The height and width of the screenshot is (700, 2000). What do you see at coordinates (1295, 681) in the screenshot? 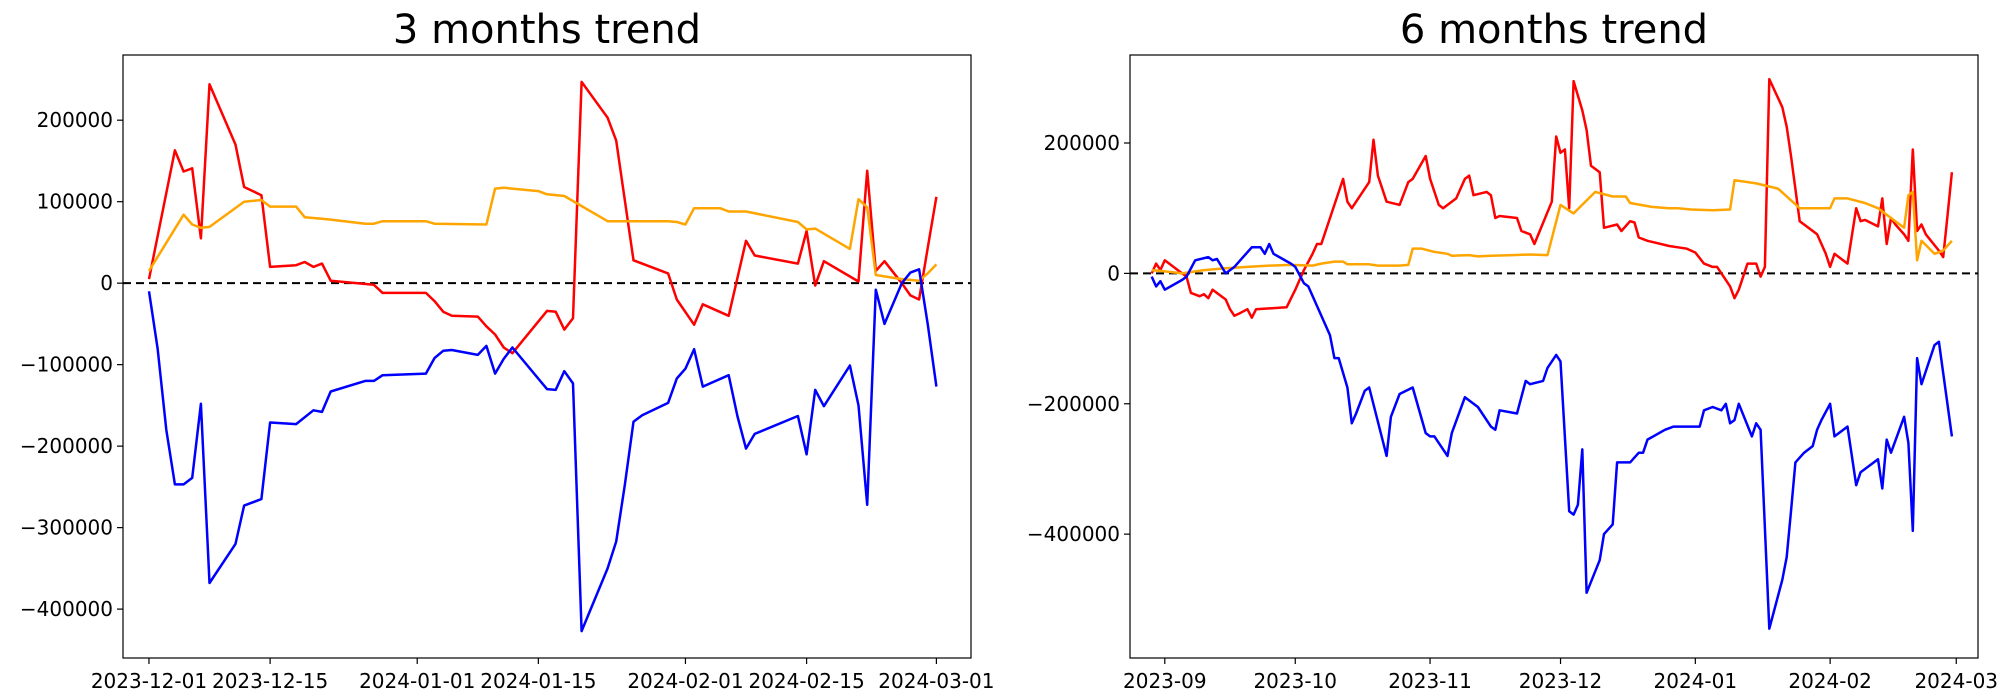
I see `x-tick-label: 2023-10` at bounding box center [1295, 681].